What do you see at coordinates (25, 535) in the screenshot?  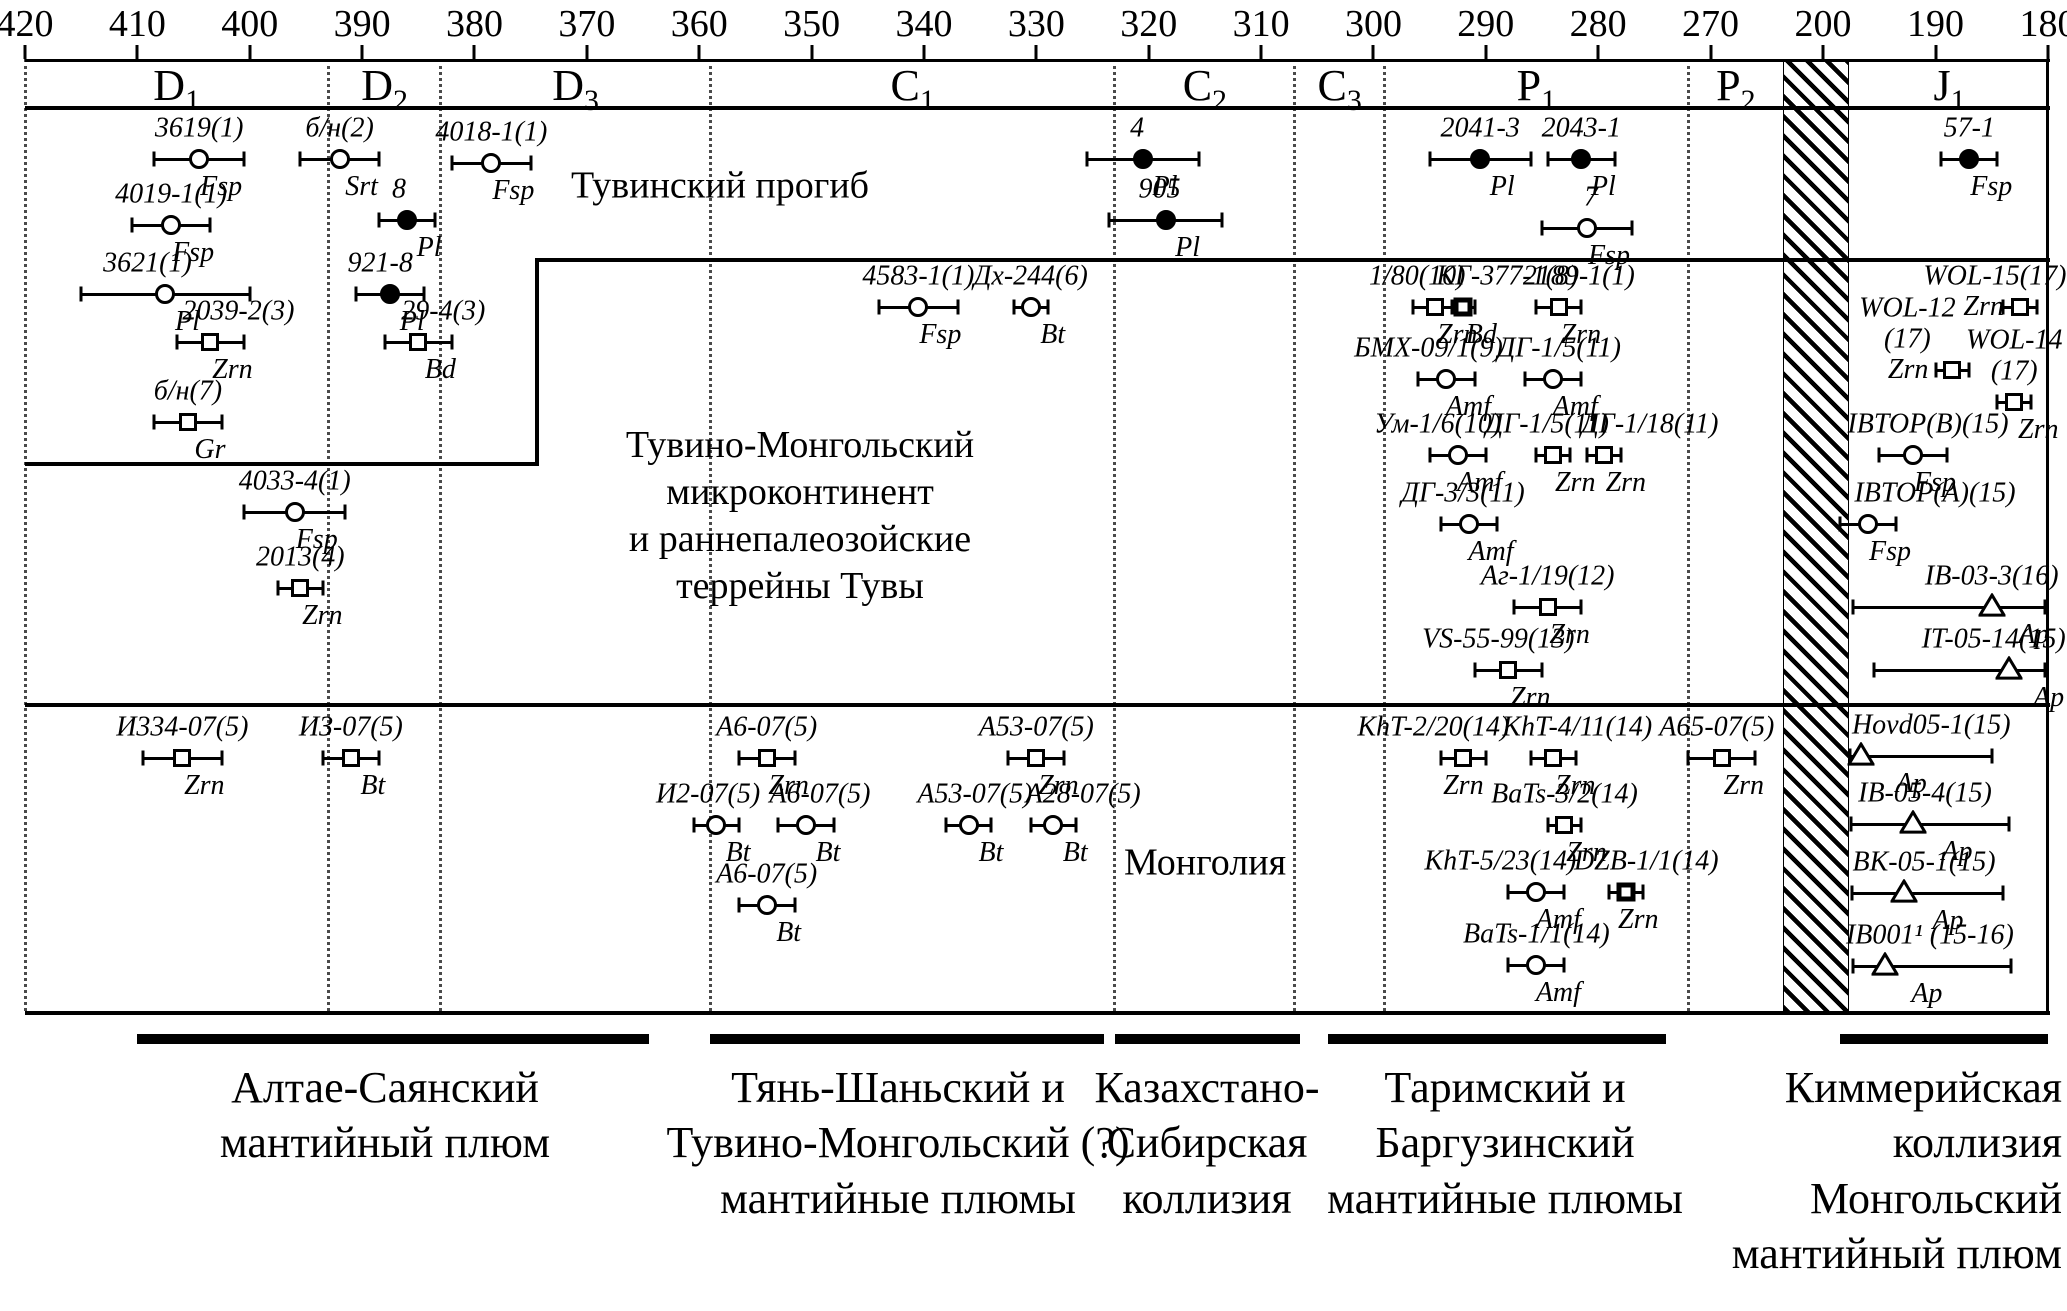 I see `frame-left-line` at bounding box center [25, 535].